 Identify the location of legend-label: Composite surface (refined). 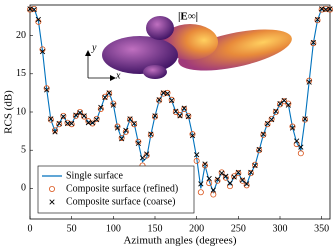
(122, 188).